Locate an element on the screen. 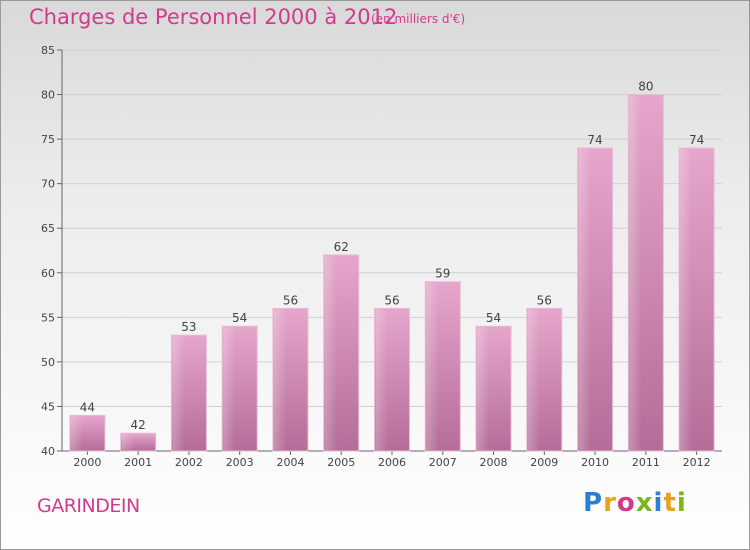  logo-letter: o is located at coordinates (626, 503).